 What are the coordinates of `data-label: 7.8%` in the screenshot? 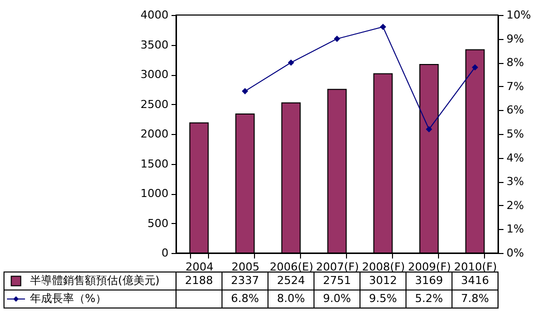 It's located at (475, 298).